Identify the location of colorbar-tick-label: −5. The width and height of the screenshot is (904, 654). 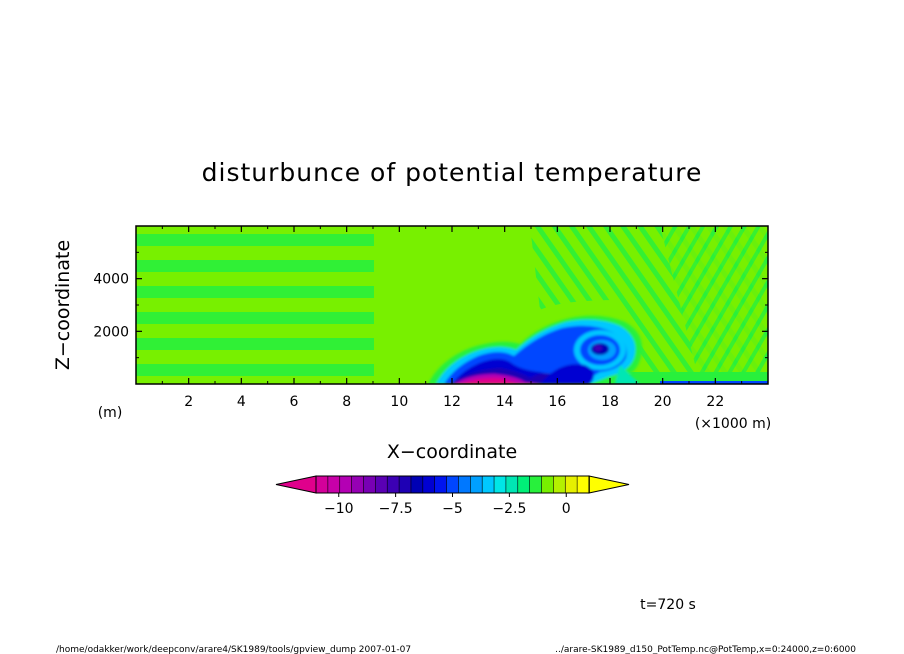
(452, 509).